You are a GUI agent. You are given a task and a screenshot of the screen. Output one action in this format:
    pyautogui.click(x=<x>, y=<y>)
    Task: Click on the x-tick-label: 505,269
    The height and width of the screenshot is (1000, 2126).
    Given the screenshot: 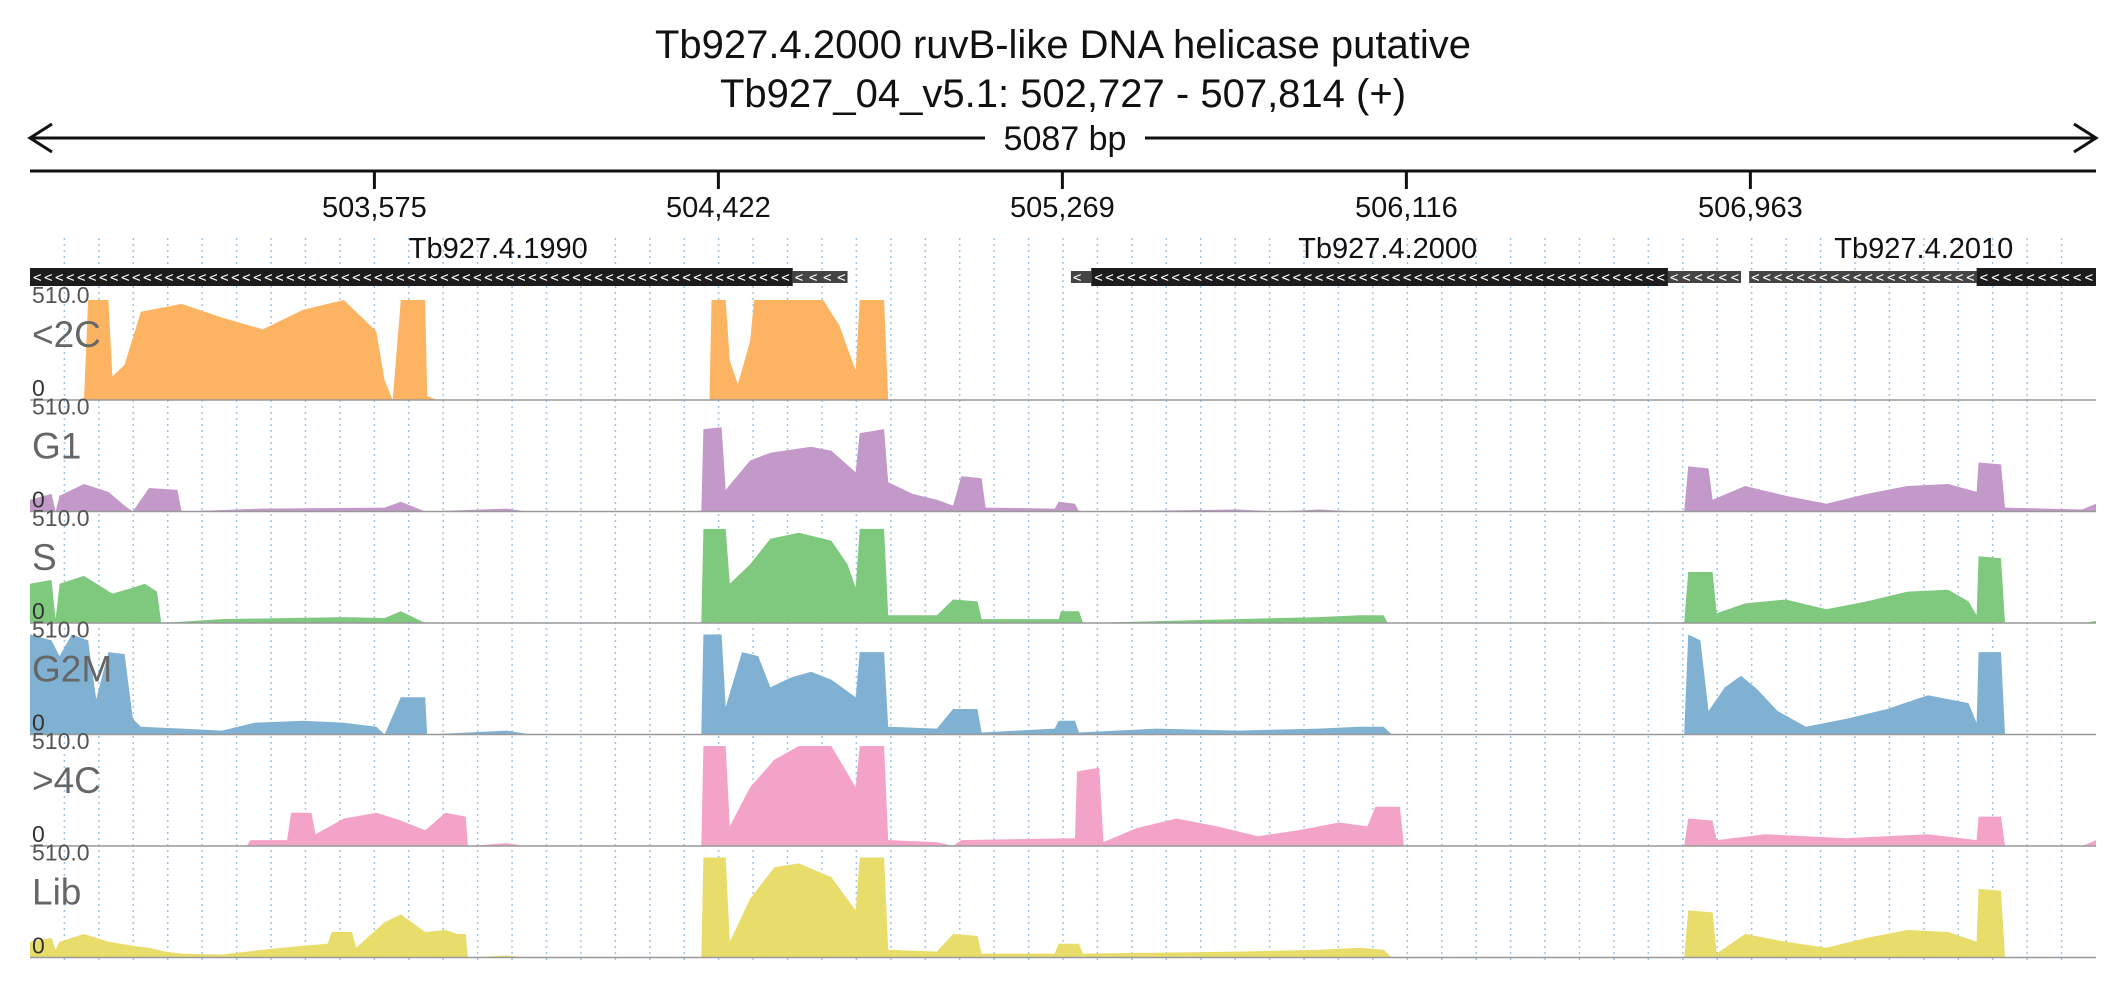 What is the action you would take?
    pyautogui.click(x=1062, y=208)
    